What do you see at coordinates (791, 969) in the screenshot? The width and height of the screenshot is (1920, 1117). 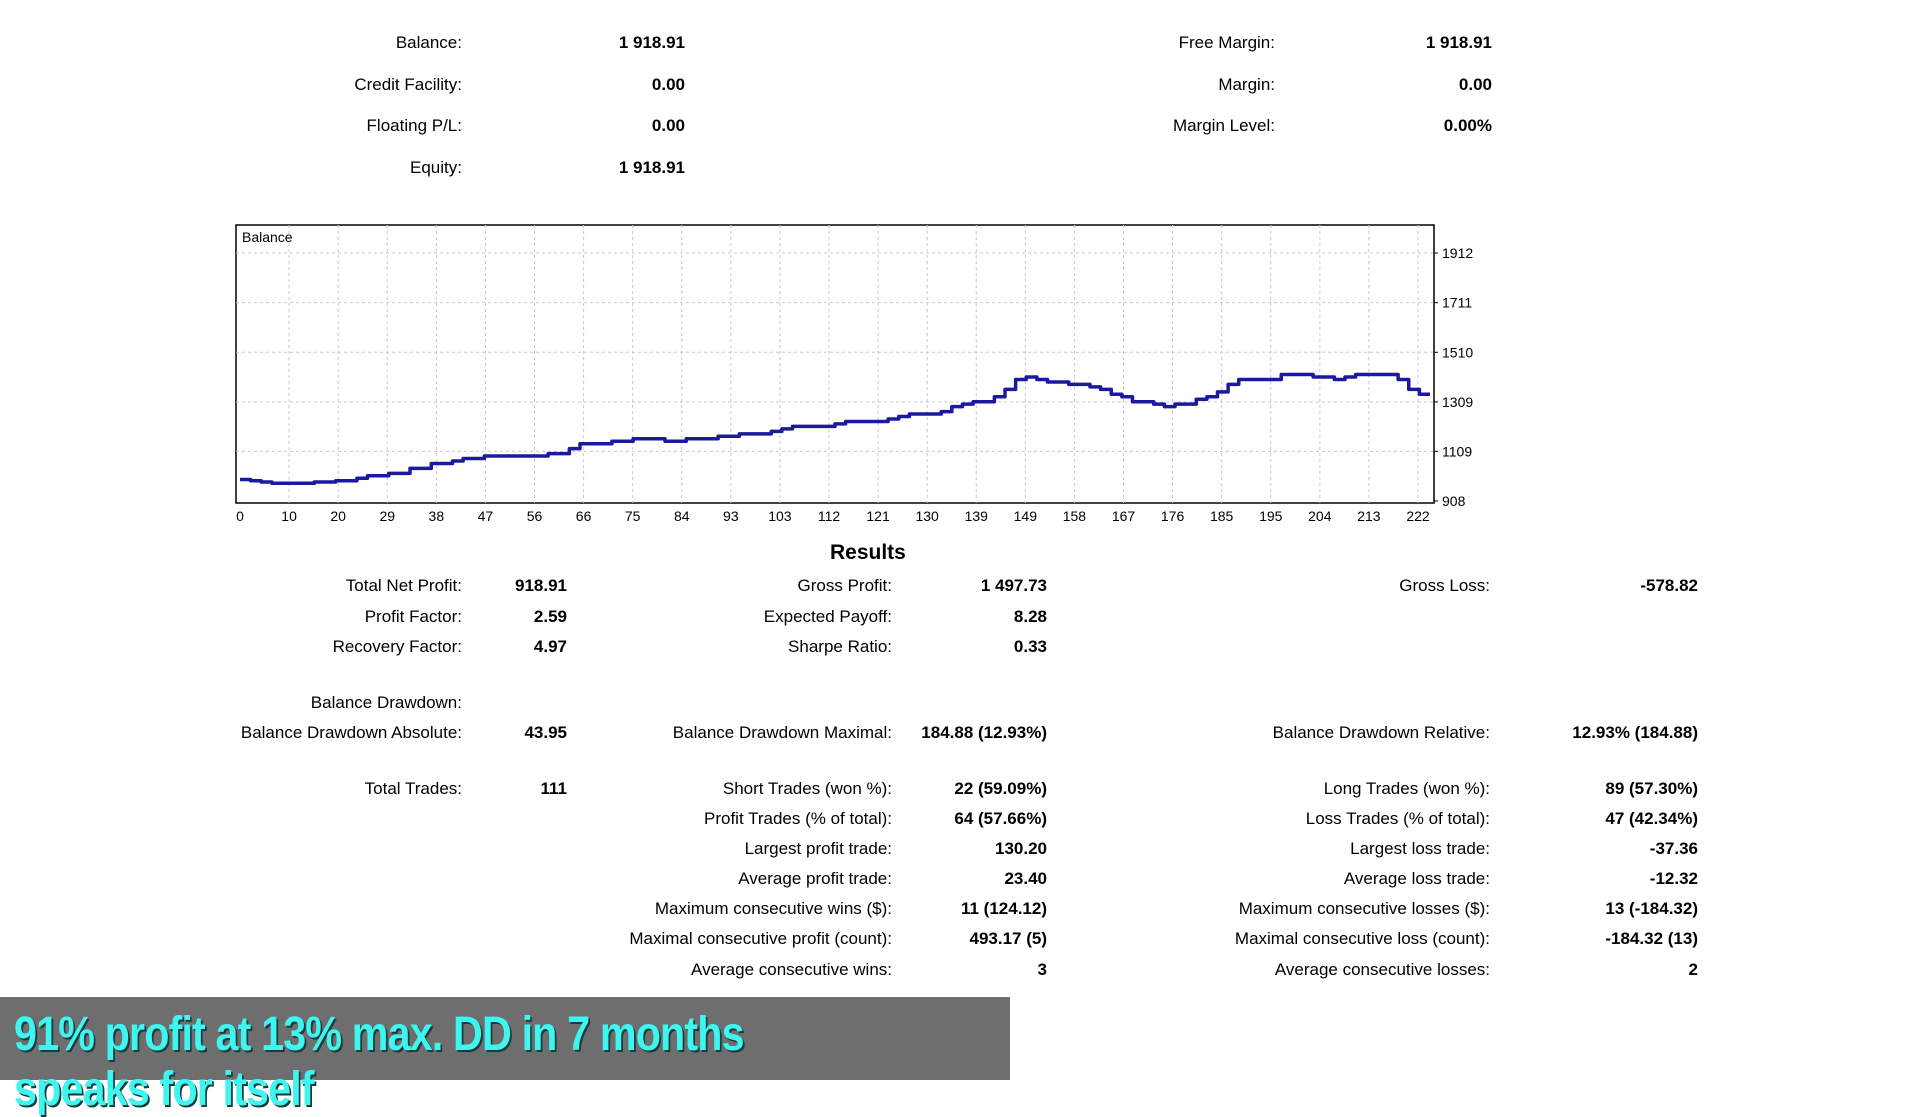 I see `avg-cons-wins-label: Average consecutive wins:` at bounding box center [791, 969].